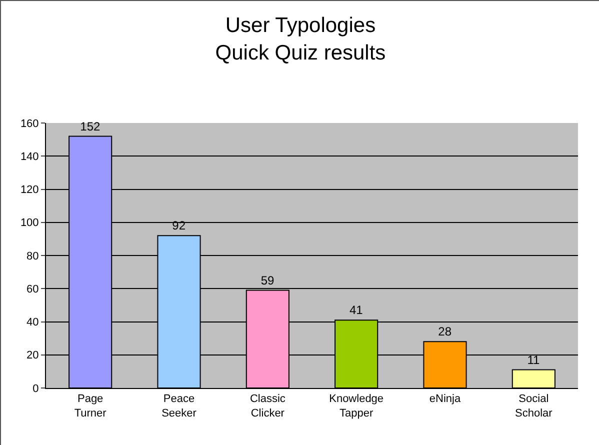 This screenshot has width=599, height=445. I want to click on y-tick-label: 160, so click(29, 124).